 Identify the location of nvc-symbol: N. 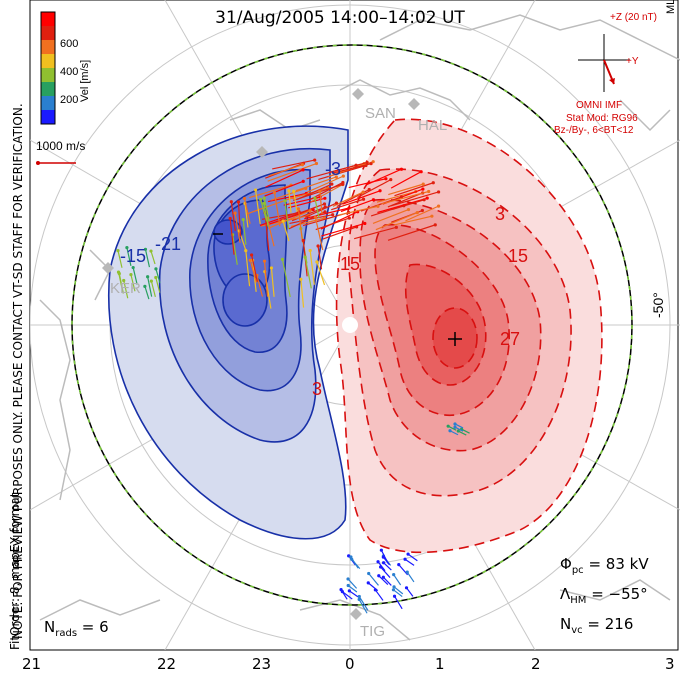
(566, 624).